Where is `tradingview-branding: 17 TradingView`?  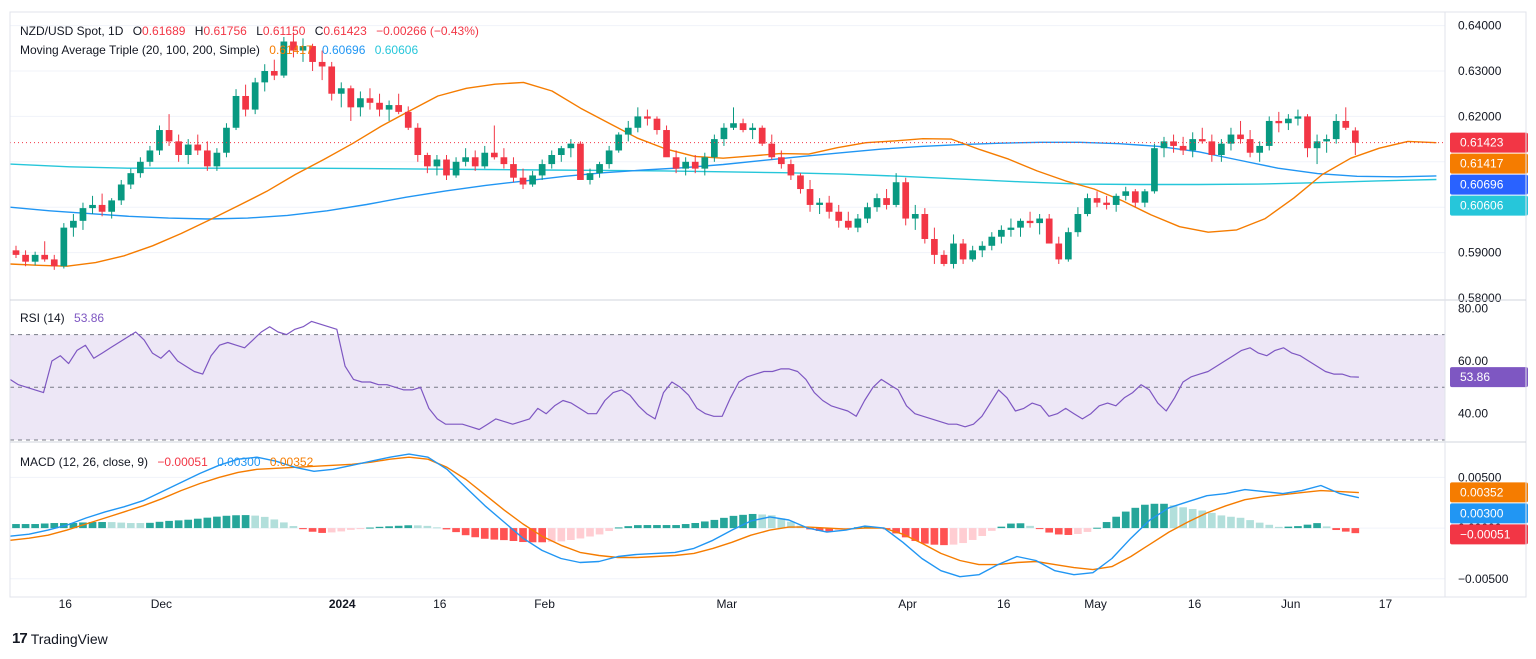 tradingview-branding: 17 TradingView is located at coordinates (60, 638).